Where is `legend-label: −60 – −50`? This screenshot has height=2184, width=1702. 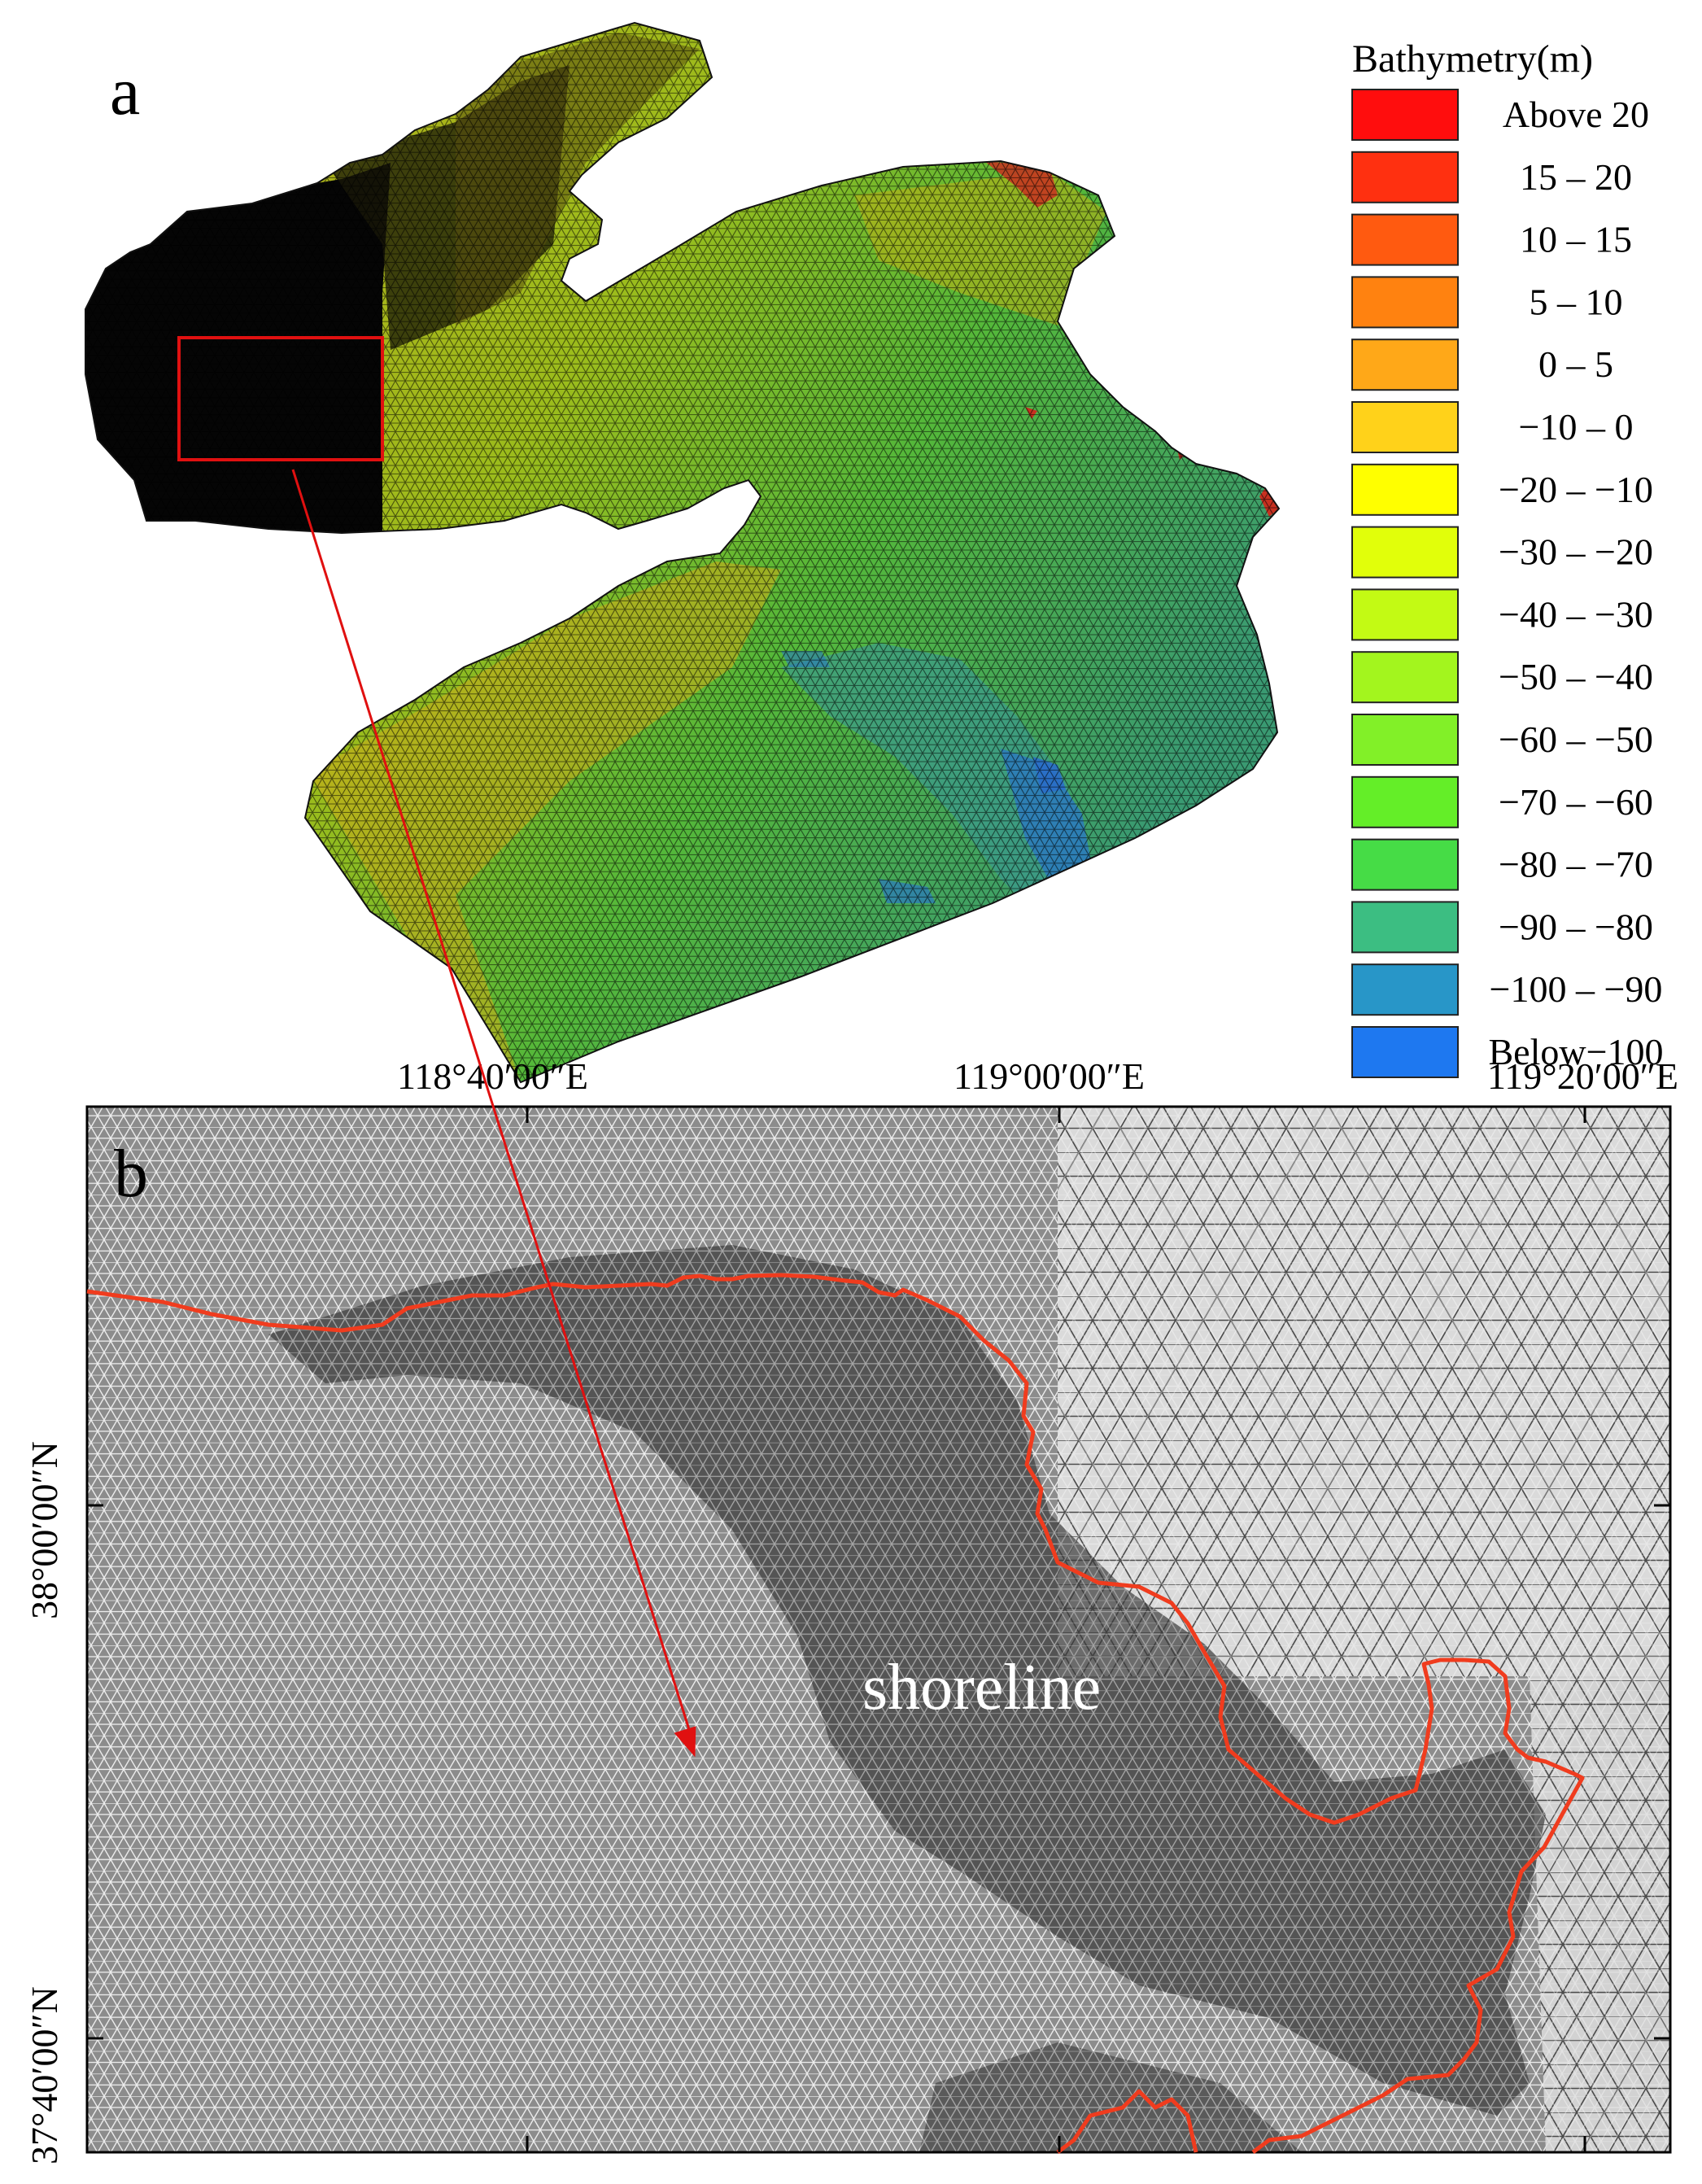
legend-label: −60 – −50 is located at coordinates (1576, 740).